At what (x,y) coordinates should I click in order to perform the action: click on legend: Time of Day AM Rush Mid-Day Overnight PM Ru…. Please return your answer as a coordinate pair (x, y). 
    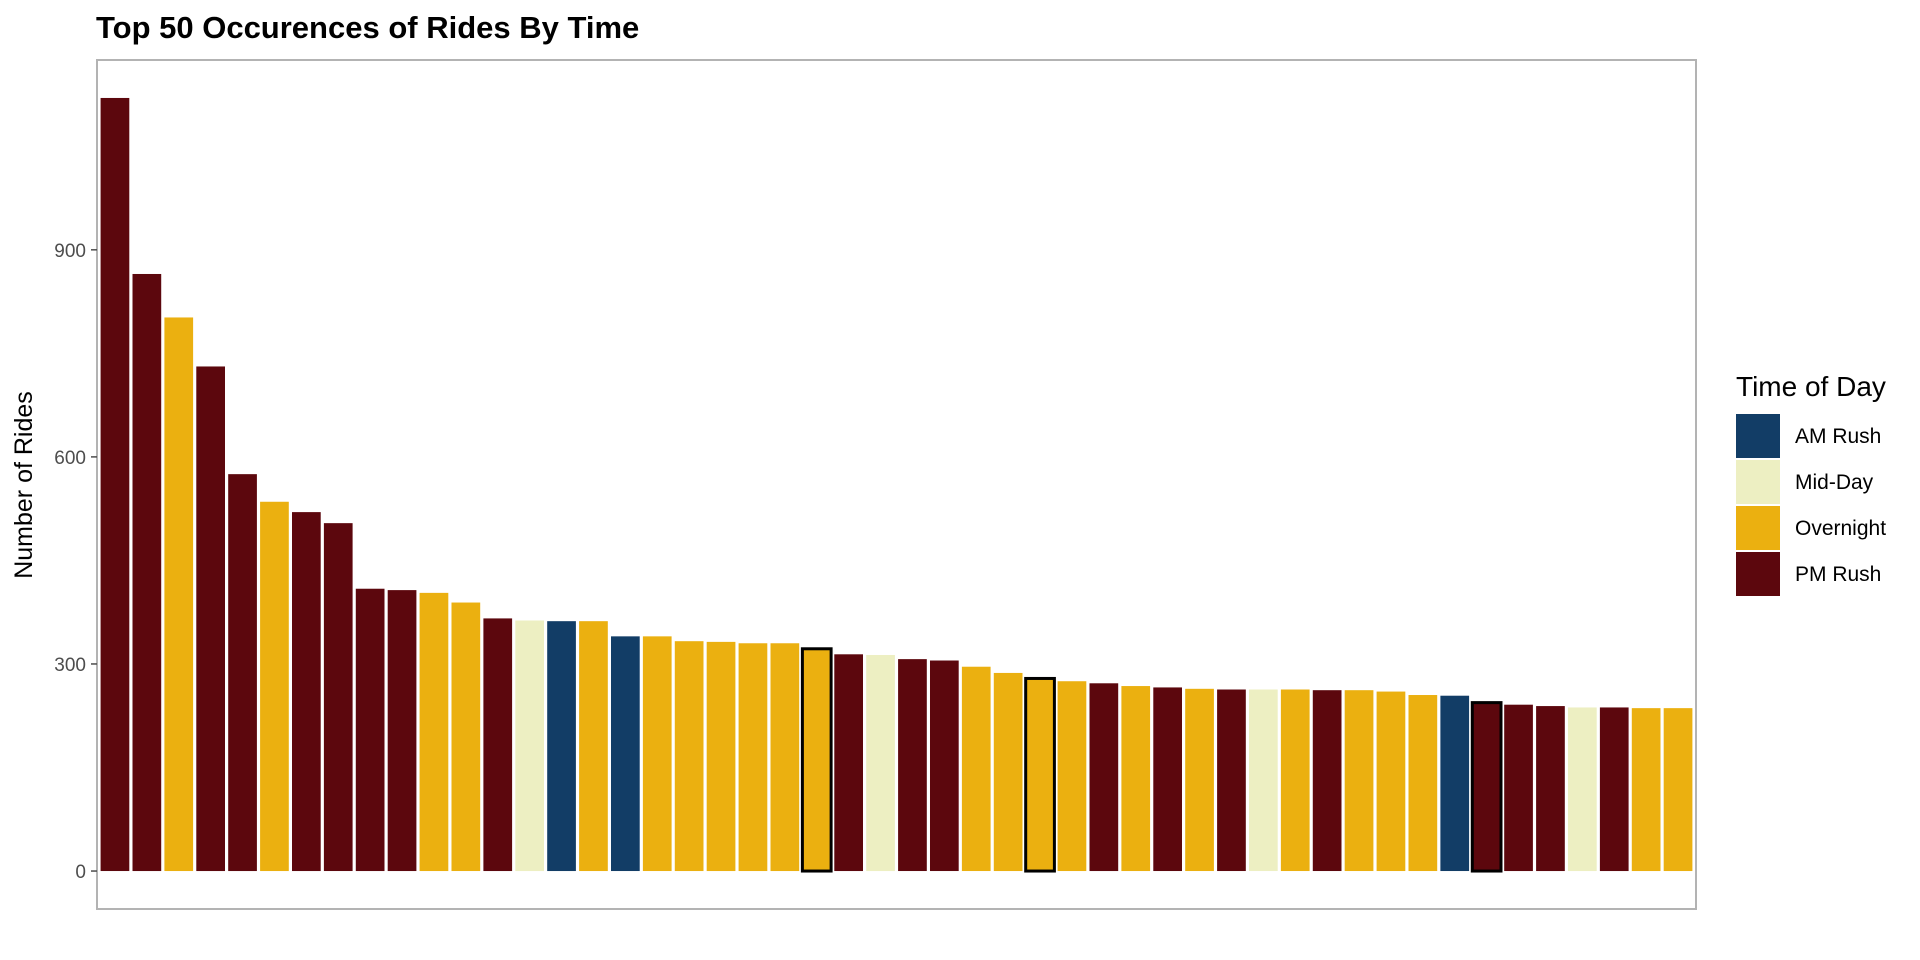
    Looking at the image, I should click on (1811, 483).